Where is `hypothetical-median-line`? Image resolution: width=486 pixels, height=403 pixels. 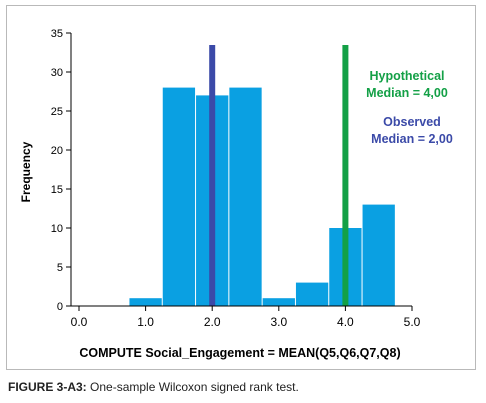
hypothetical-median-line is located at coordinates (345, 175).